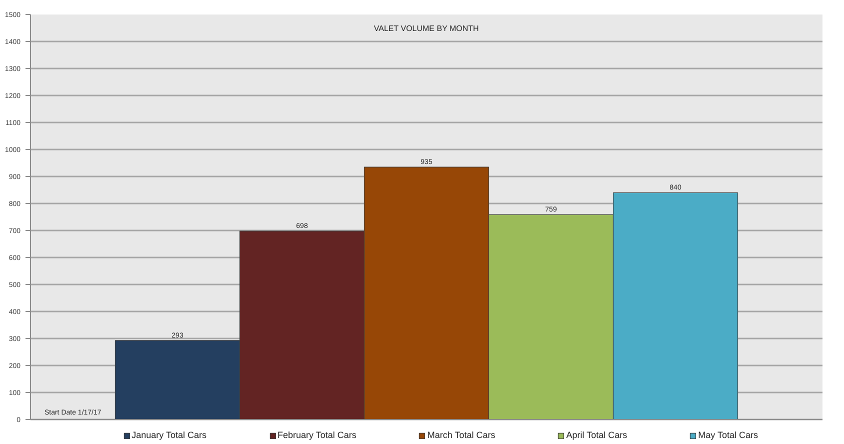  Describe the element at coordinates (728, 435) in the screenshot. I see `legend-label: May Total Cars` at that location.